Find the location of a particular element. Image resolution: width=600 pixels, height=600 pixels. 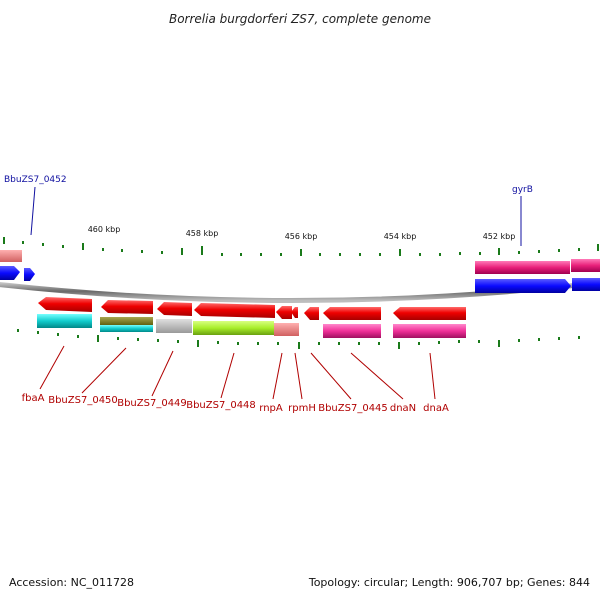

cds-fbaa is located at coordinates (64, 321).